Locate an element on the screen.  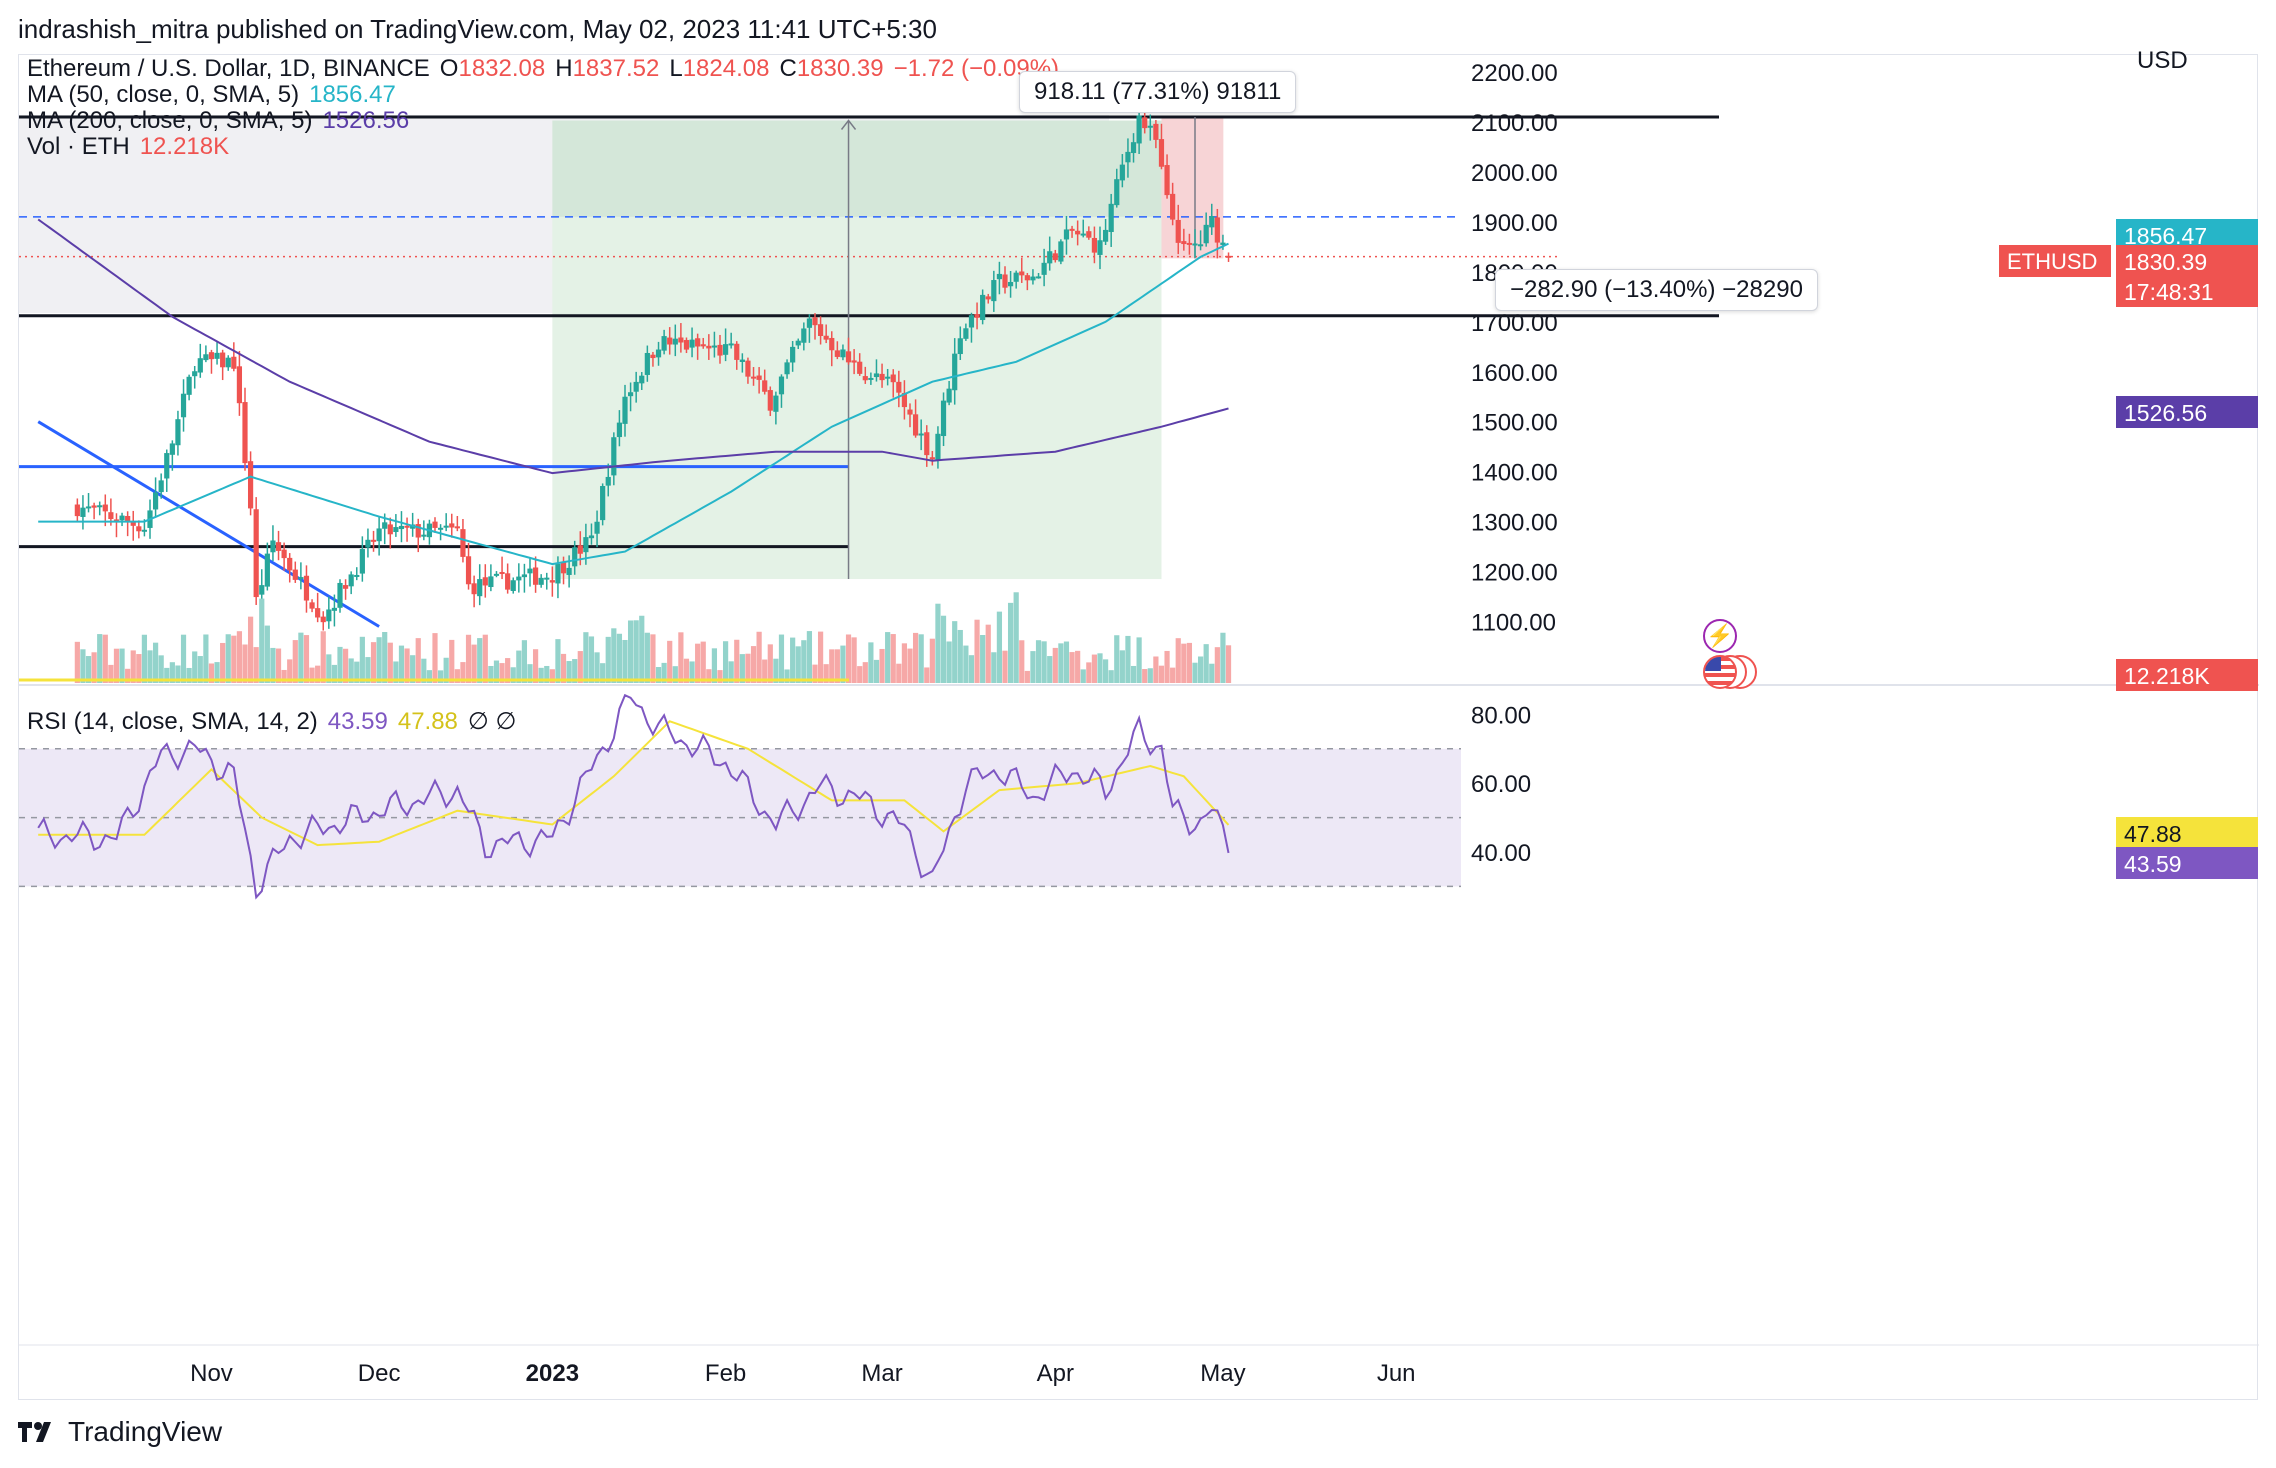
rsi-ma-line is located at coordinates (634, 783).